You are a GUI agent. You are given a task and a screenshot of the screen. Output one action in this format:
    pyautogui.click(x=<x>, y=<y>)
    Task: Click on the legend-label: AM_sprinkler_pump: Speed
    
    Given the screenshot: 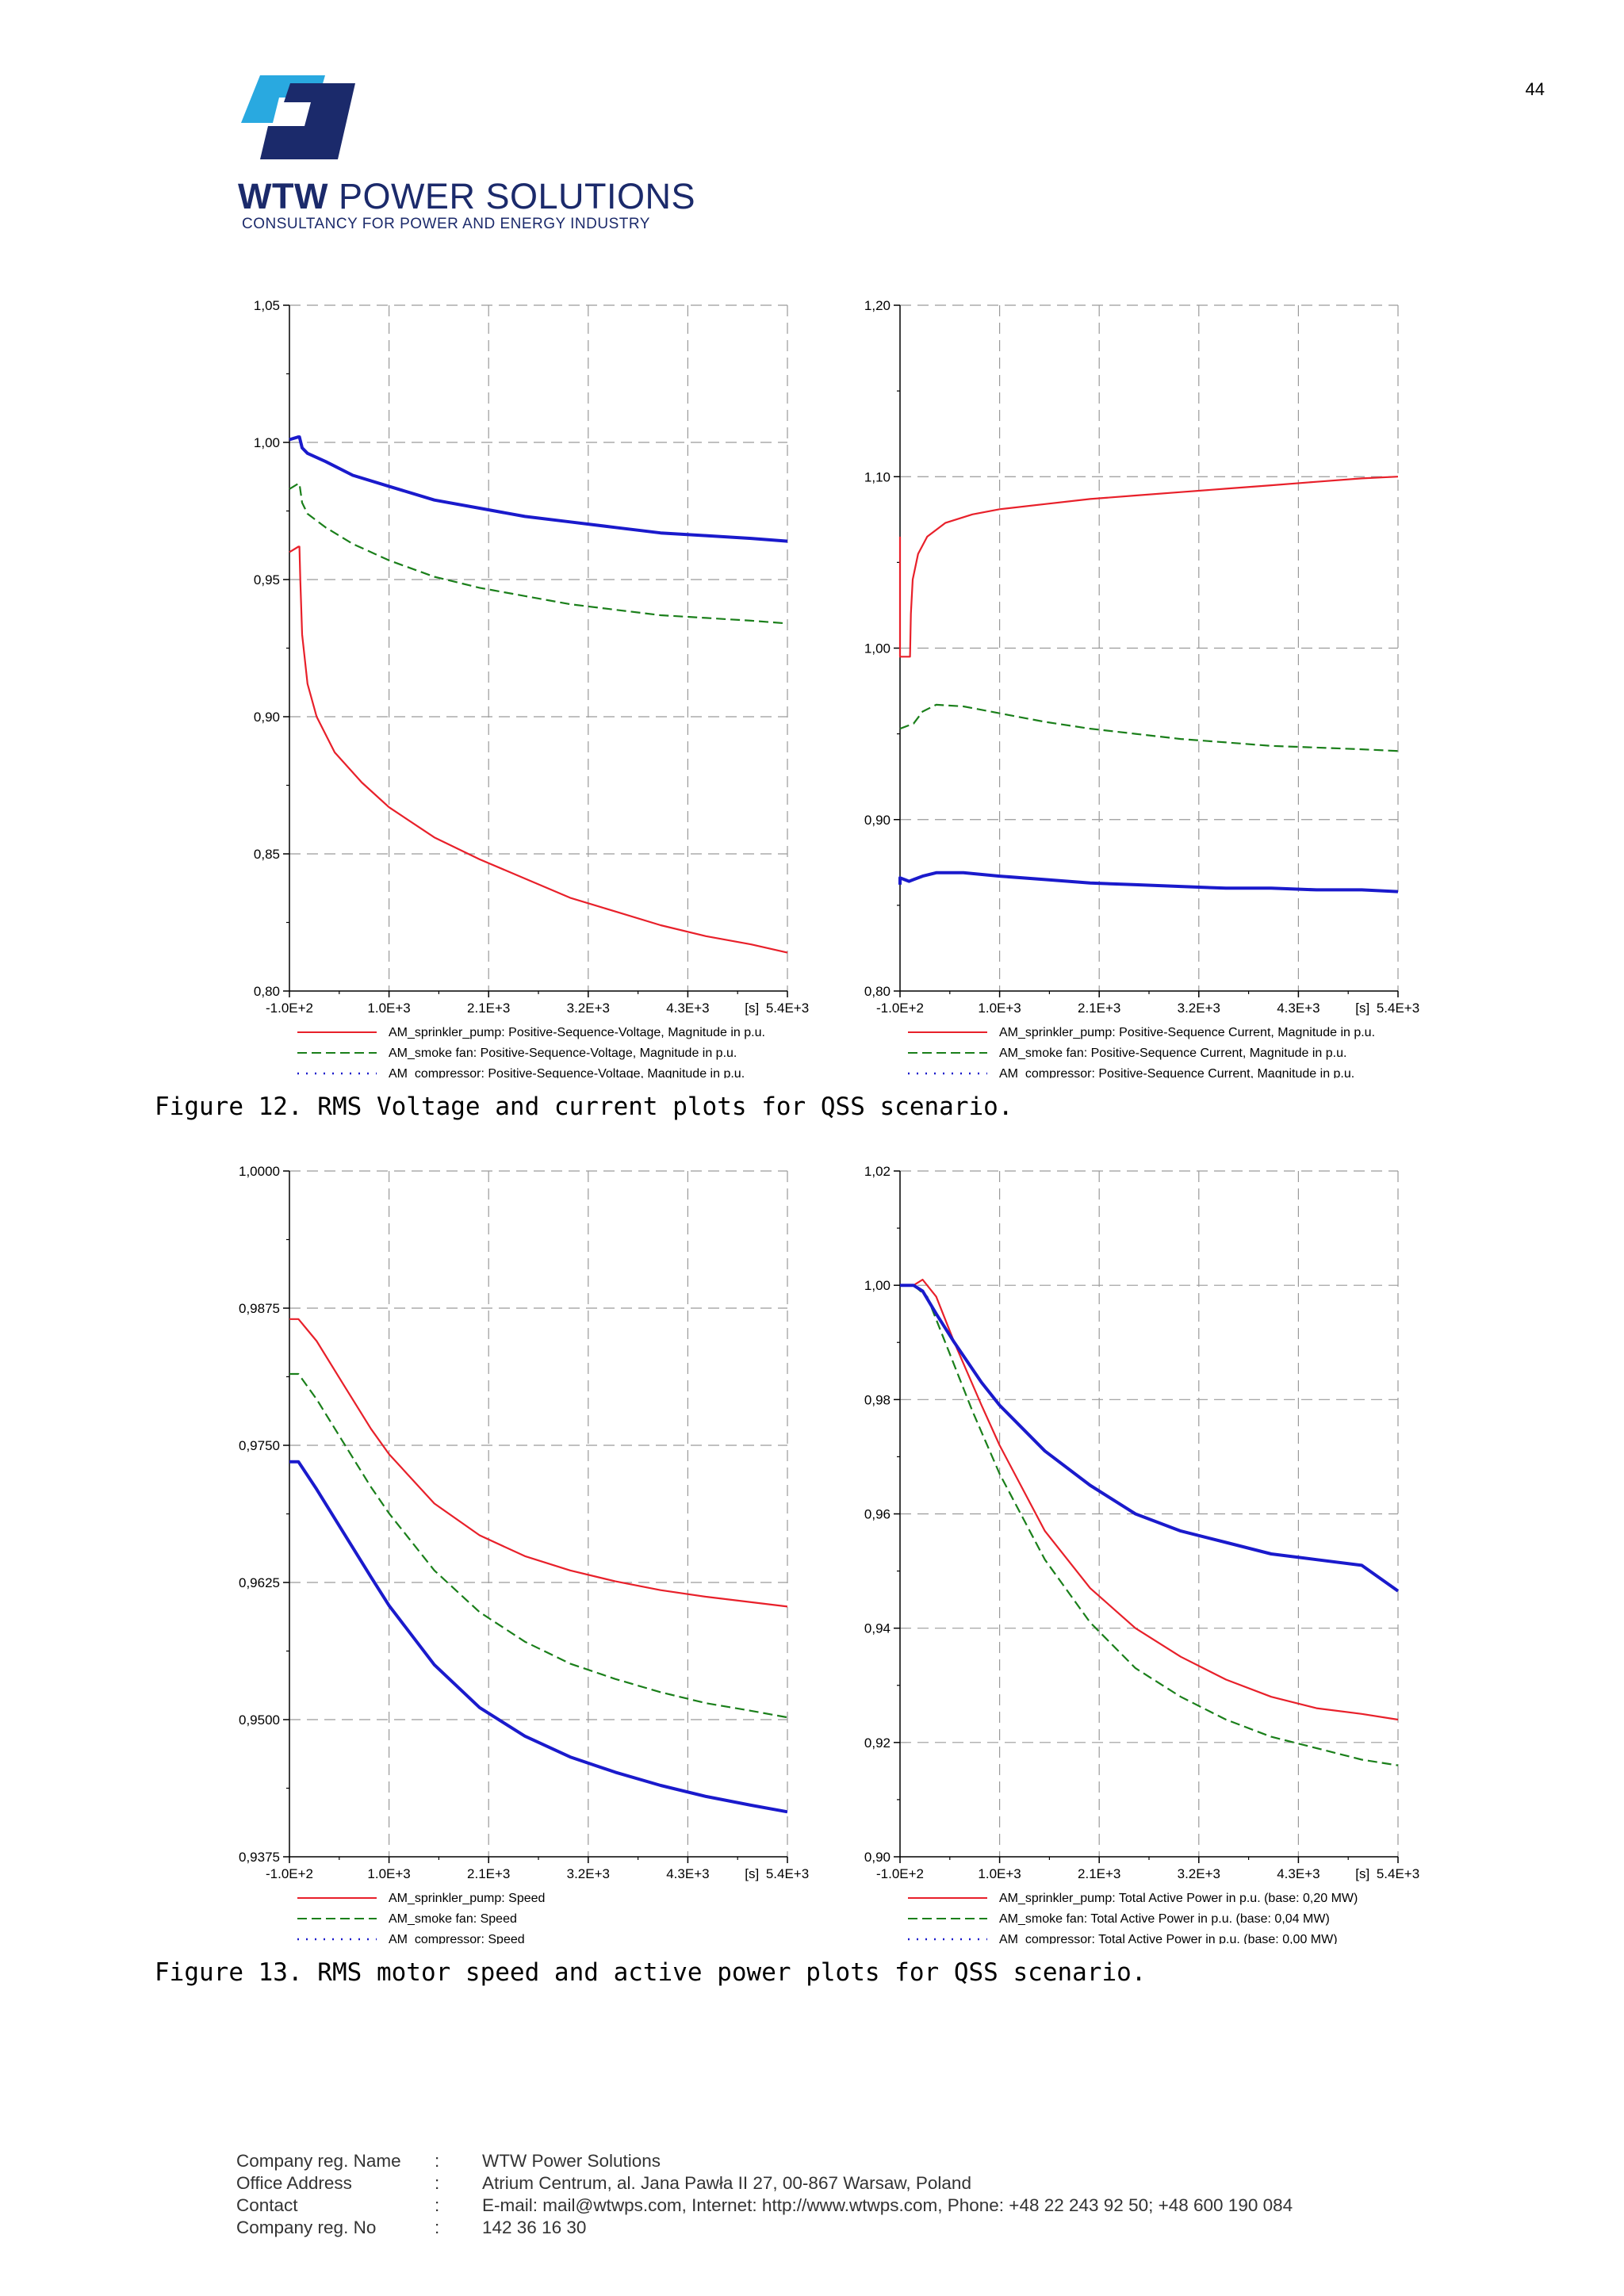 What is the action you would take?
    pyautogui.click(x=467, y=1898)
    